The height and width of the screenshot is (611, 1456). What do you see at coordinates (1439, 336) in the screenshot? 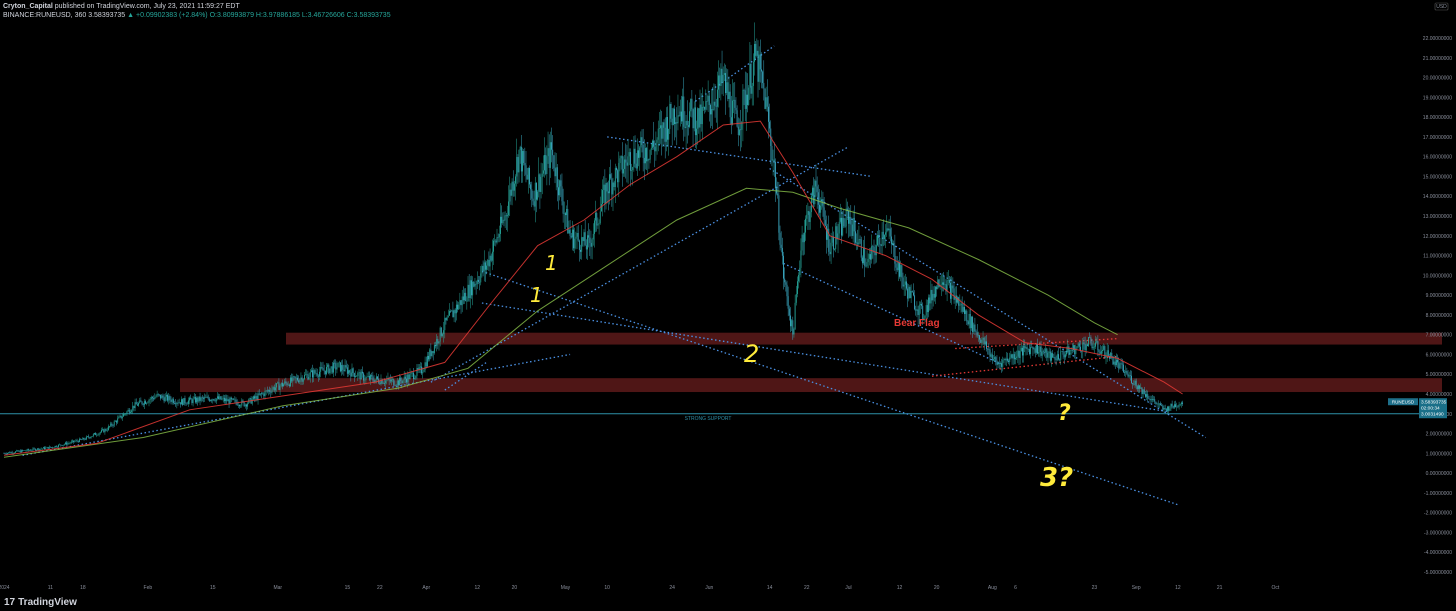
I see `price-tick-label: 7.00000000` at bounding box center [1439, 336].